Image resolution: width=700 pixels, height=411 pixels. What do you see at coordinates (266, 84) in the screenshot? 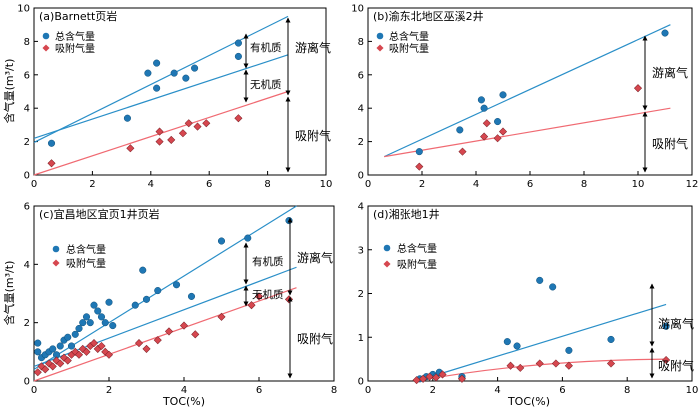
I see `label-inorganic: 无机质` at bounding box center [266, 84].